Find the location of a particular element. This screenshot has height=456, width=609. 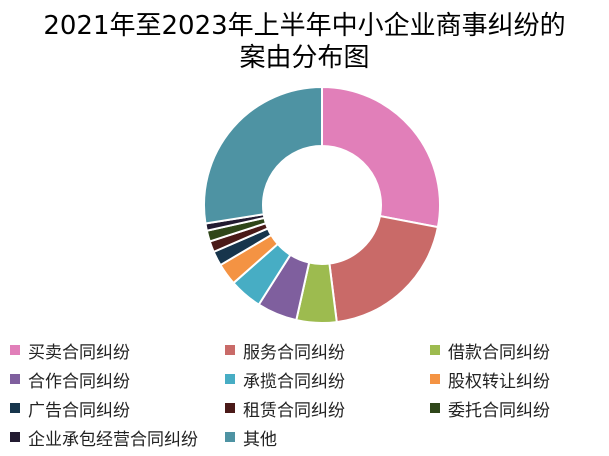

legend-item-7: 租赁合同纠纷 is located at coordinates (285, 408).